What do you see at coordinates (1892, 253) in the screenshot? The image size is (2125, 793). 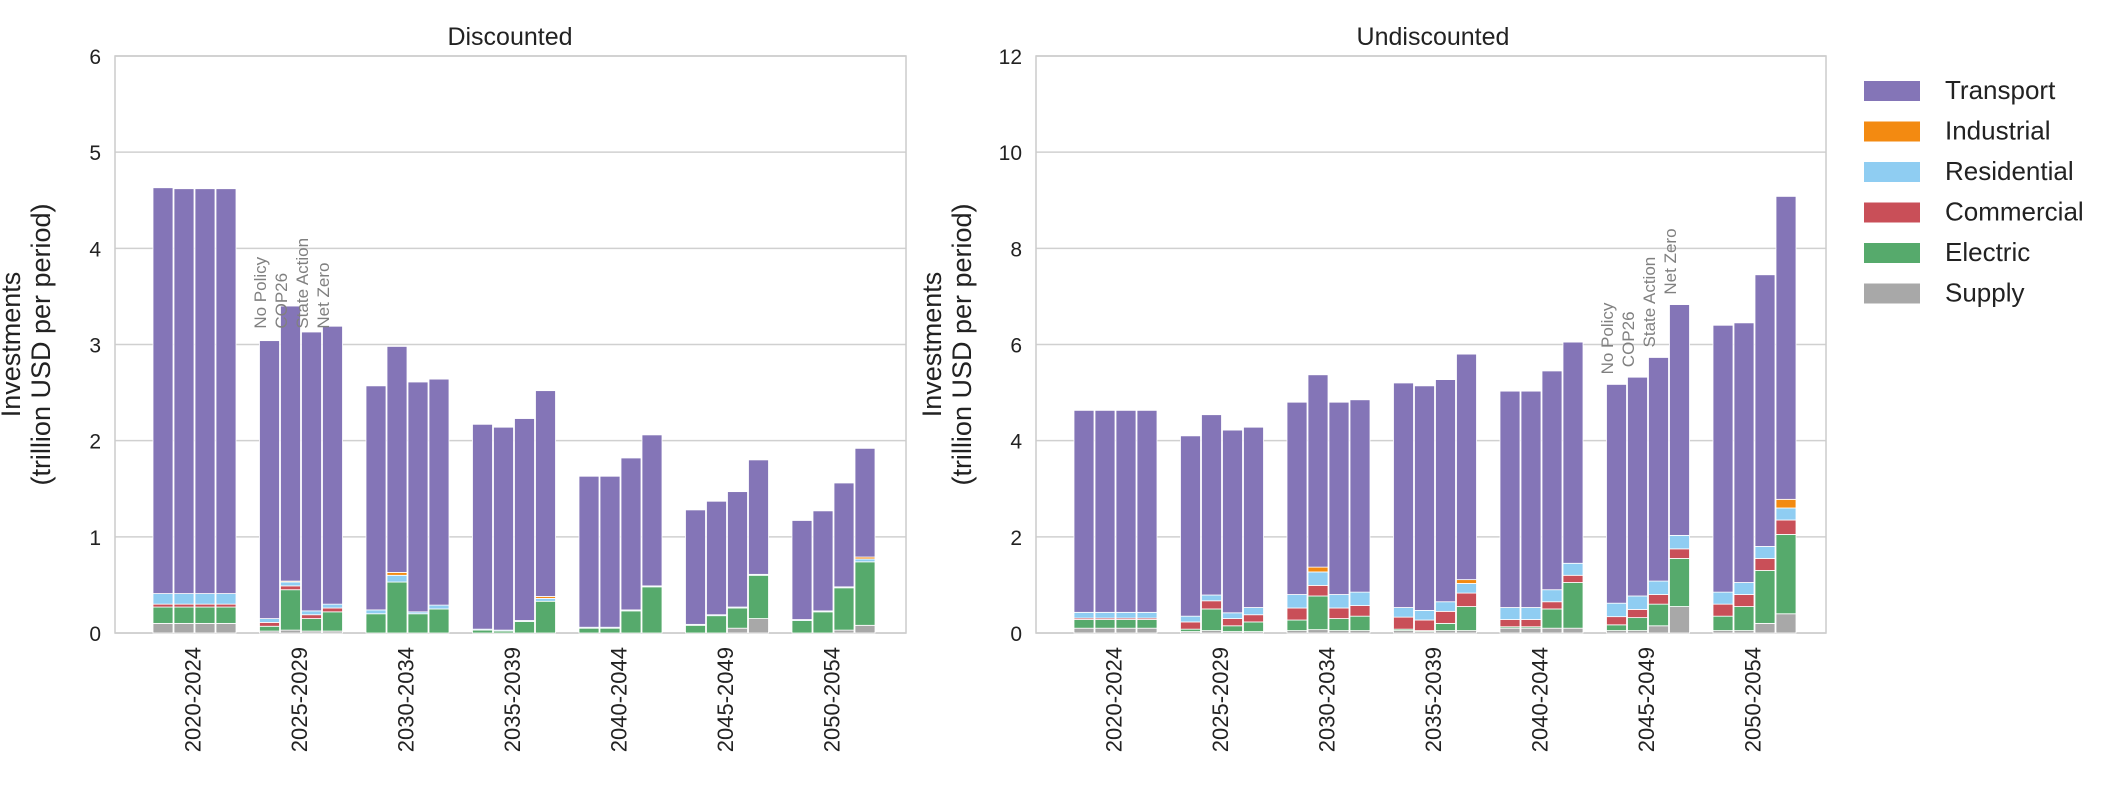 I see `legend-swatch-electric` at bounding box center [1892, 253].